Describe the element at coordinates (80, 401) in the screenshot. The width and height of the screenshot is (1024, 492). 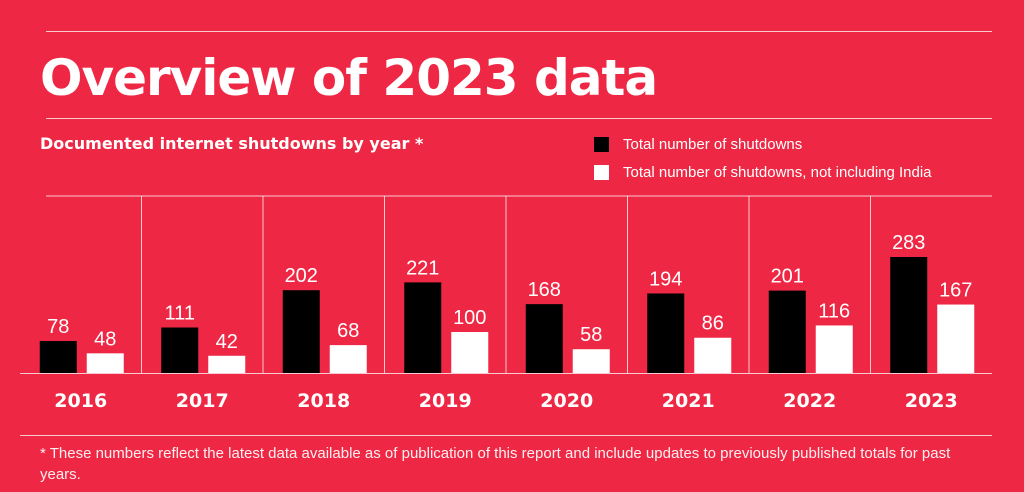
I see `x-tick-label: 2016` at that location.